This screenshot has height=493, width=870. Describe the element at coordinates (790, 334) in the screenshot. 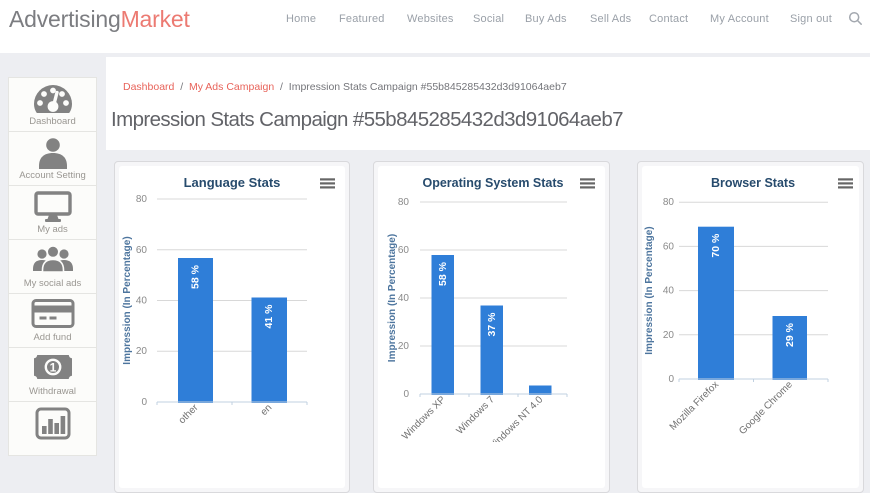

I see `svg-text: 29 %` at that location.